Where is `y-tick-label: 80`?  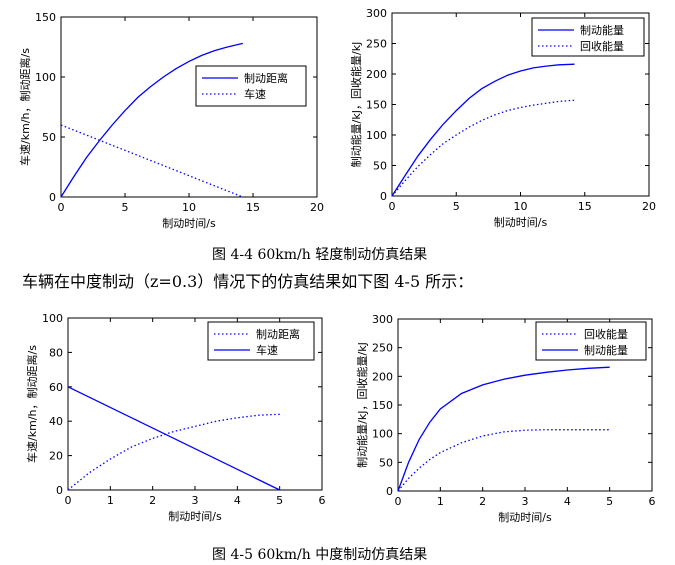
y-tick-label: 80 is located at coordinates (56, 352).